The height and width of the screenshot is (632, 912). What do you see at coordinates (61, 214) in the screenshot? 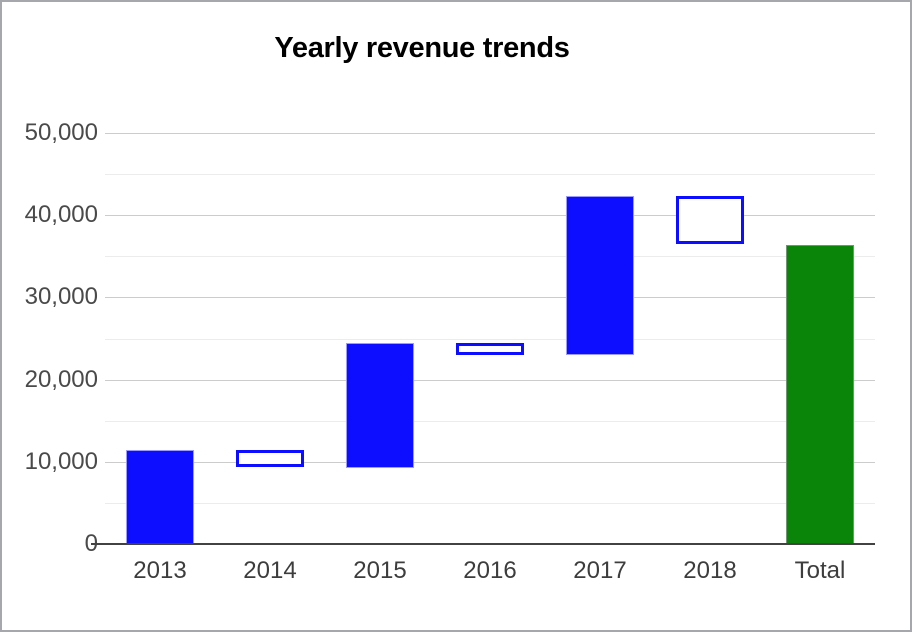
I see `y-axis-tick-label: 40,000` at bounding box center [61, 214].